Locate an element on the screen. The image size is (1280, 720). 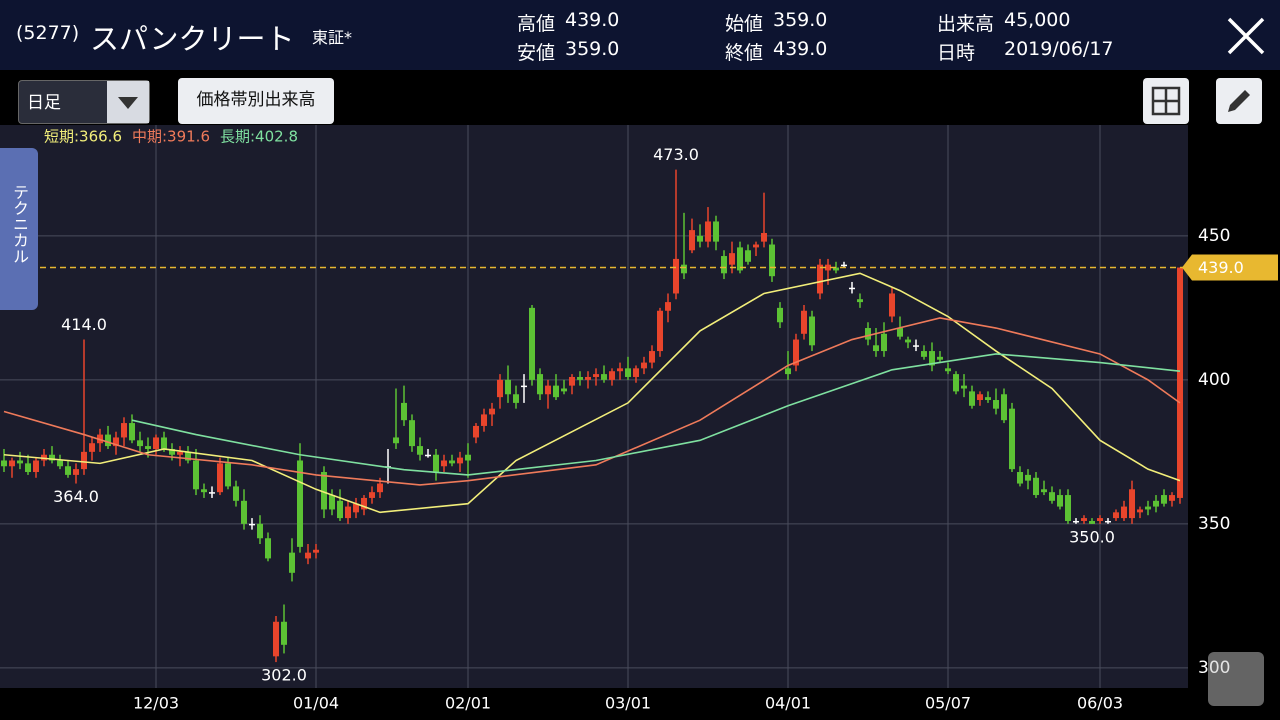
legend-entry: 長期:402.8 is located at coordinates (259, 137).